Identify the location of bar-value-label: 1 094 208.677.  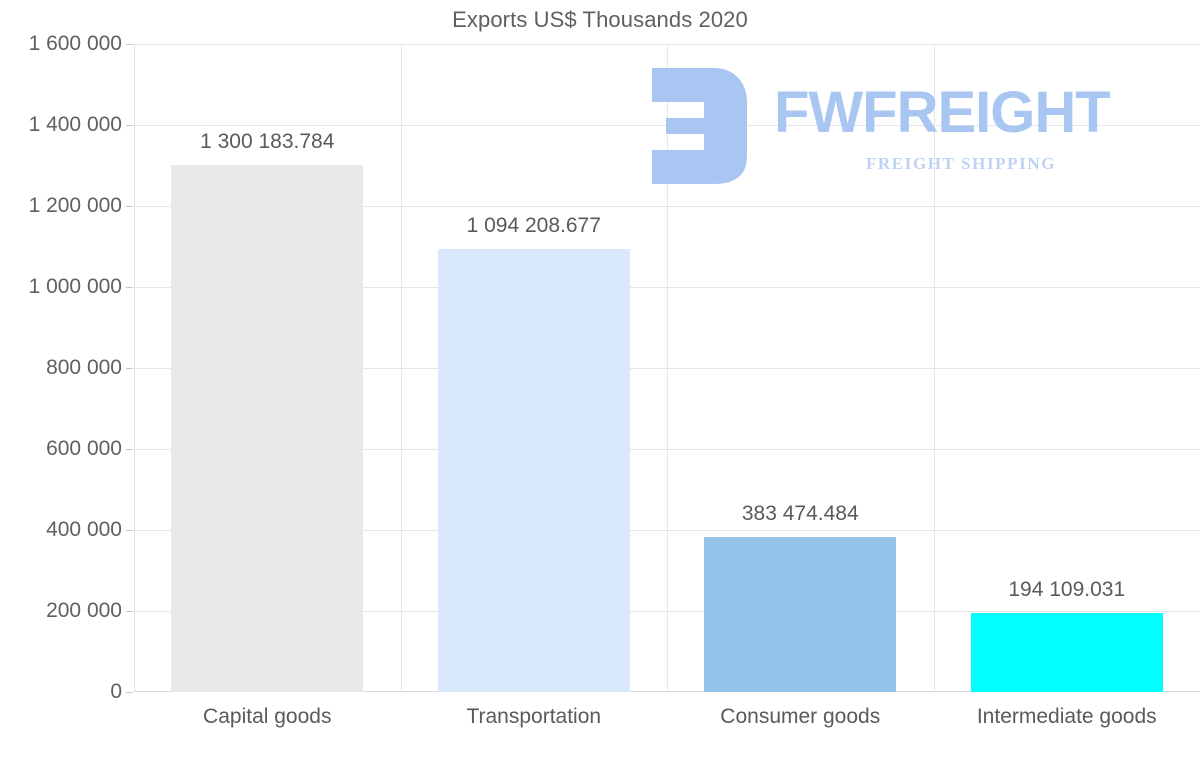
(533, 225).